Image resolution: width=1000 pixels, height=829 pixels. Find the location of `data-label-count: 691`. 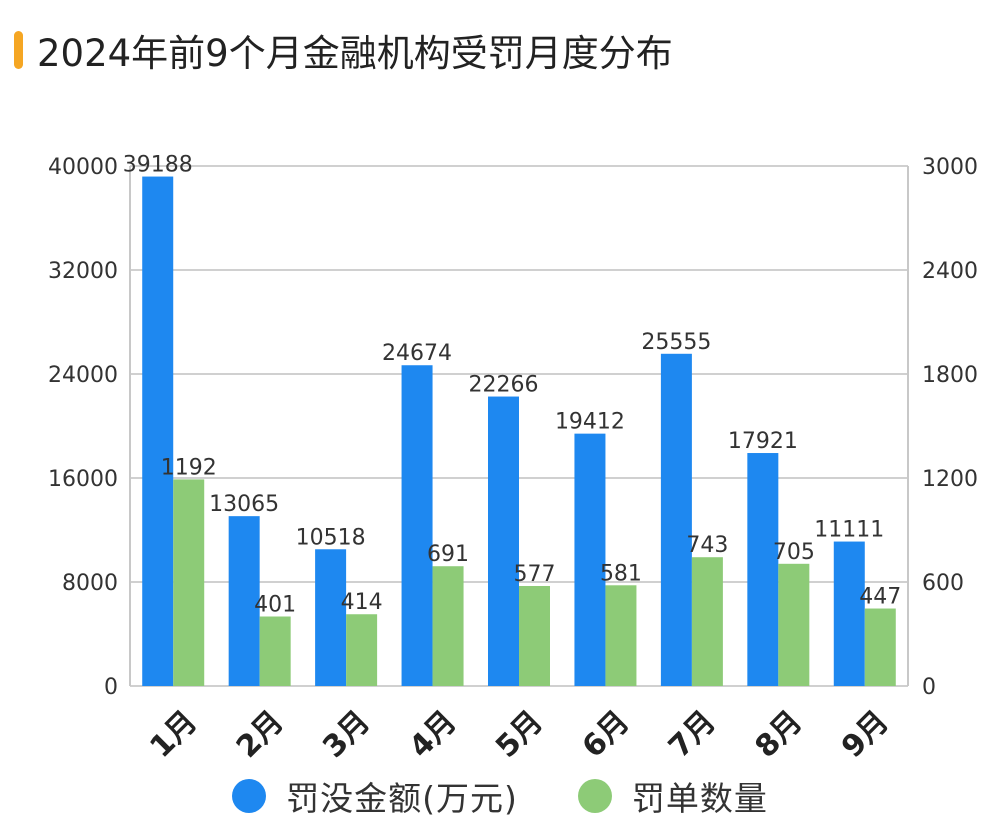

data-label-count: 691 is located at coordinates (448, 554).